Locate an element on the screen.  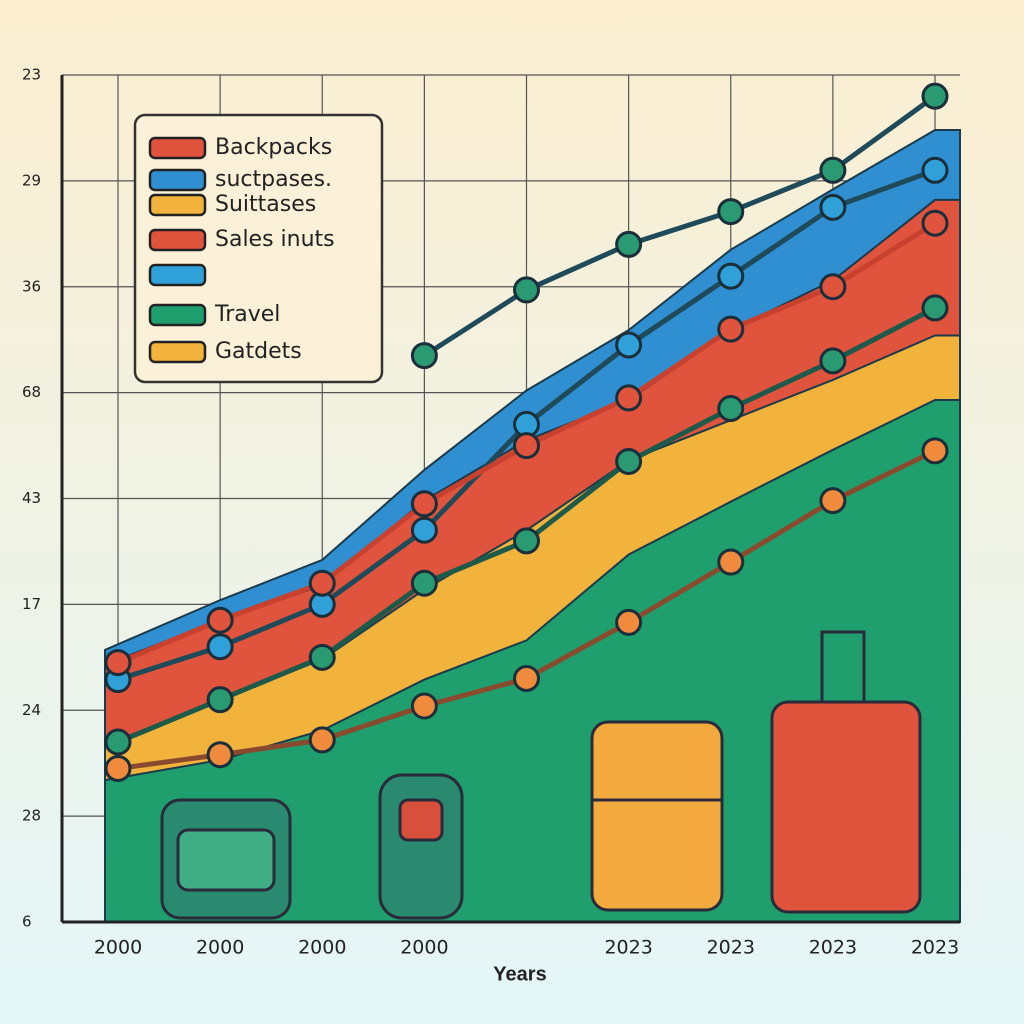
y-tick-label: 43 is located at coordinates (31, 498).